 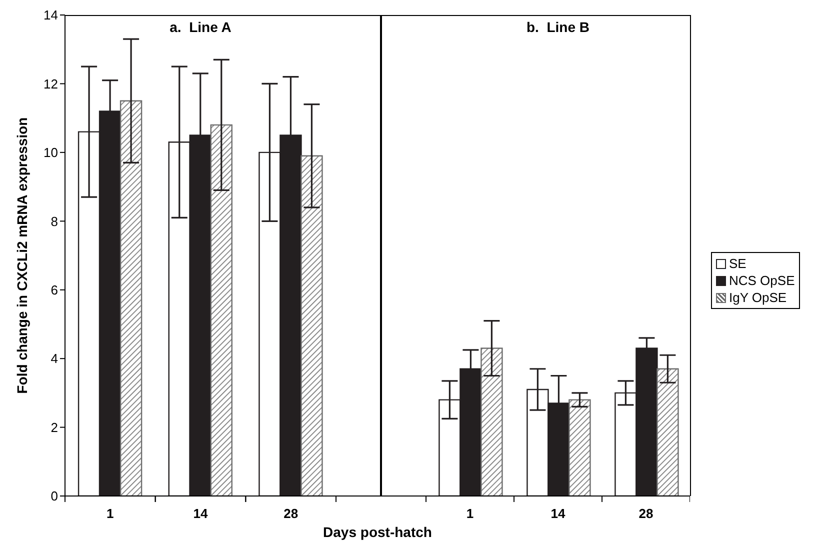 I want to click on y-tick-label: 12, so click(x=51, y=84).